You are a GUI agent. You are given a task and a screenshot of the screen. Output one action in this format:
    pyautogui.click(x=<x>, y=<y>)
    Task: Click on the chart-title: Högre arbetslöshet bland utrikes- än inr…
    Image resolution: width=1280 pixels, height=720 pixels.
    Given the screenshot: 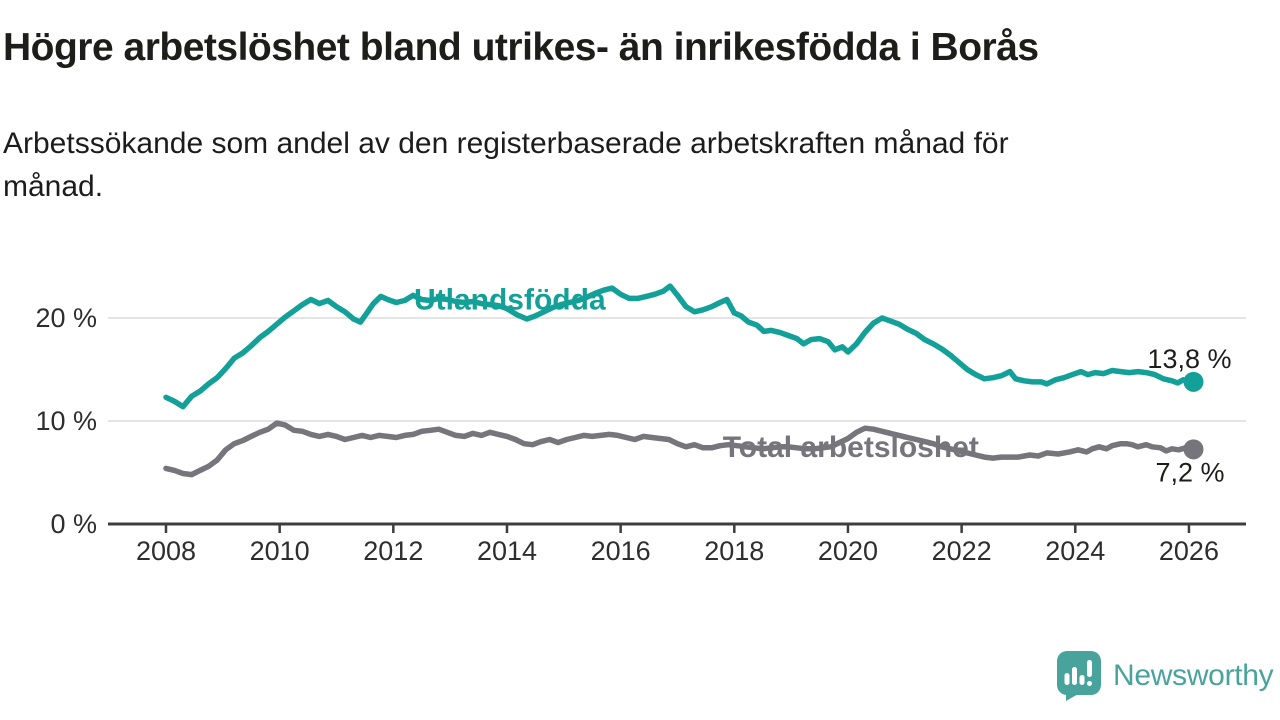 What is the action you would take?
    pyautogui.click(x=521, y=47)
    